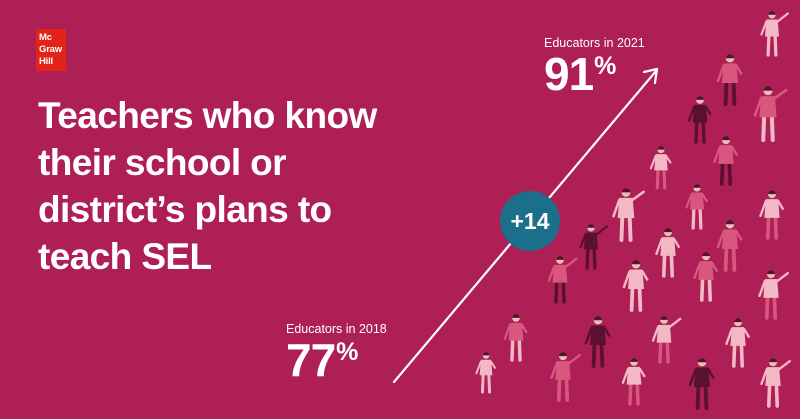  What do you see at coordinates (530, 221) in the screenshot?
I see `change-badge: +14` at bounding box center [530, 221].